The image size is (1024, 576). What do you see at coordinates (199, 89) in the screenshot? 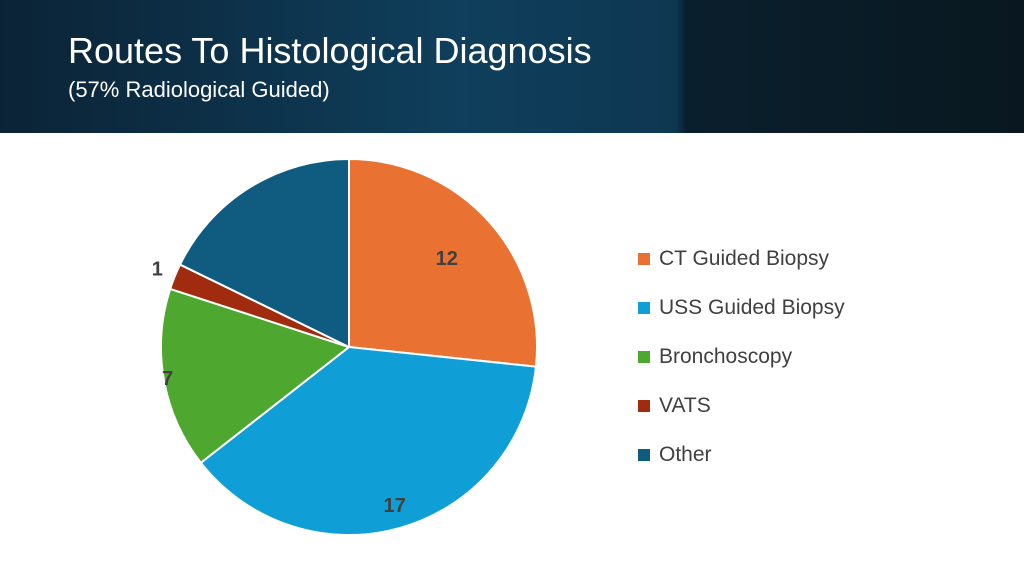
I see `slide-subtitle: (57% Radiological Guided)` at bounding box center [199, 89].